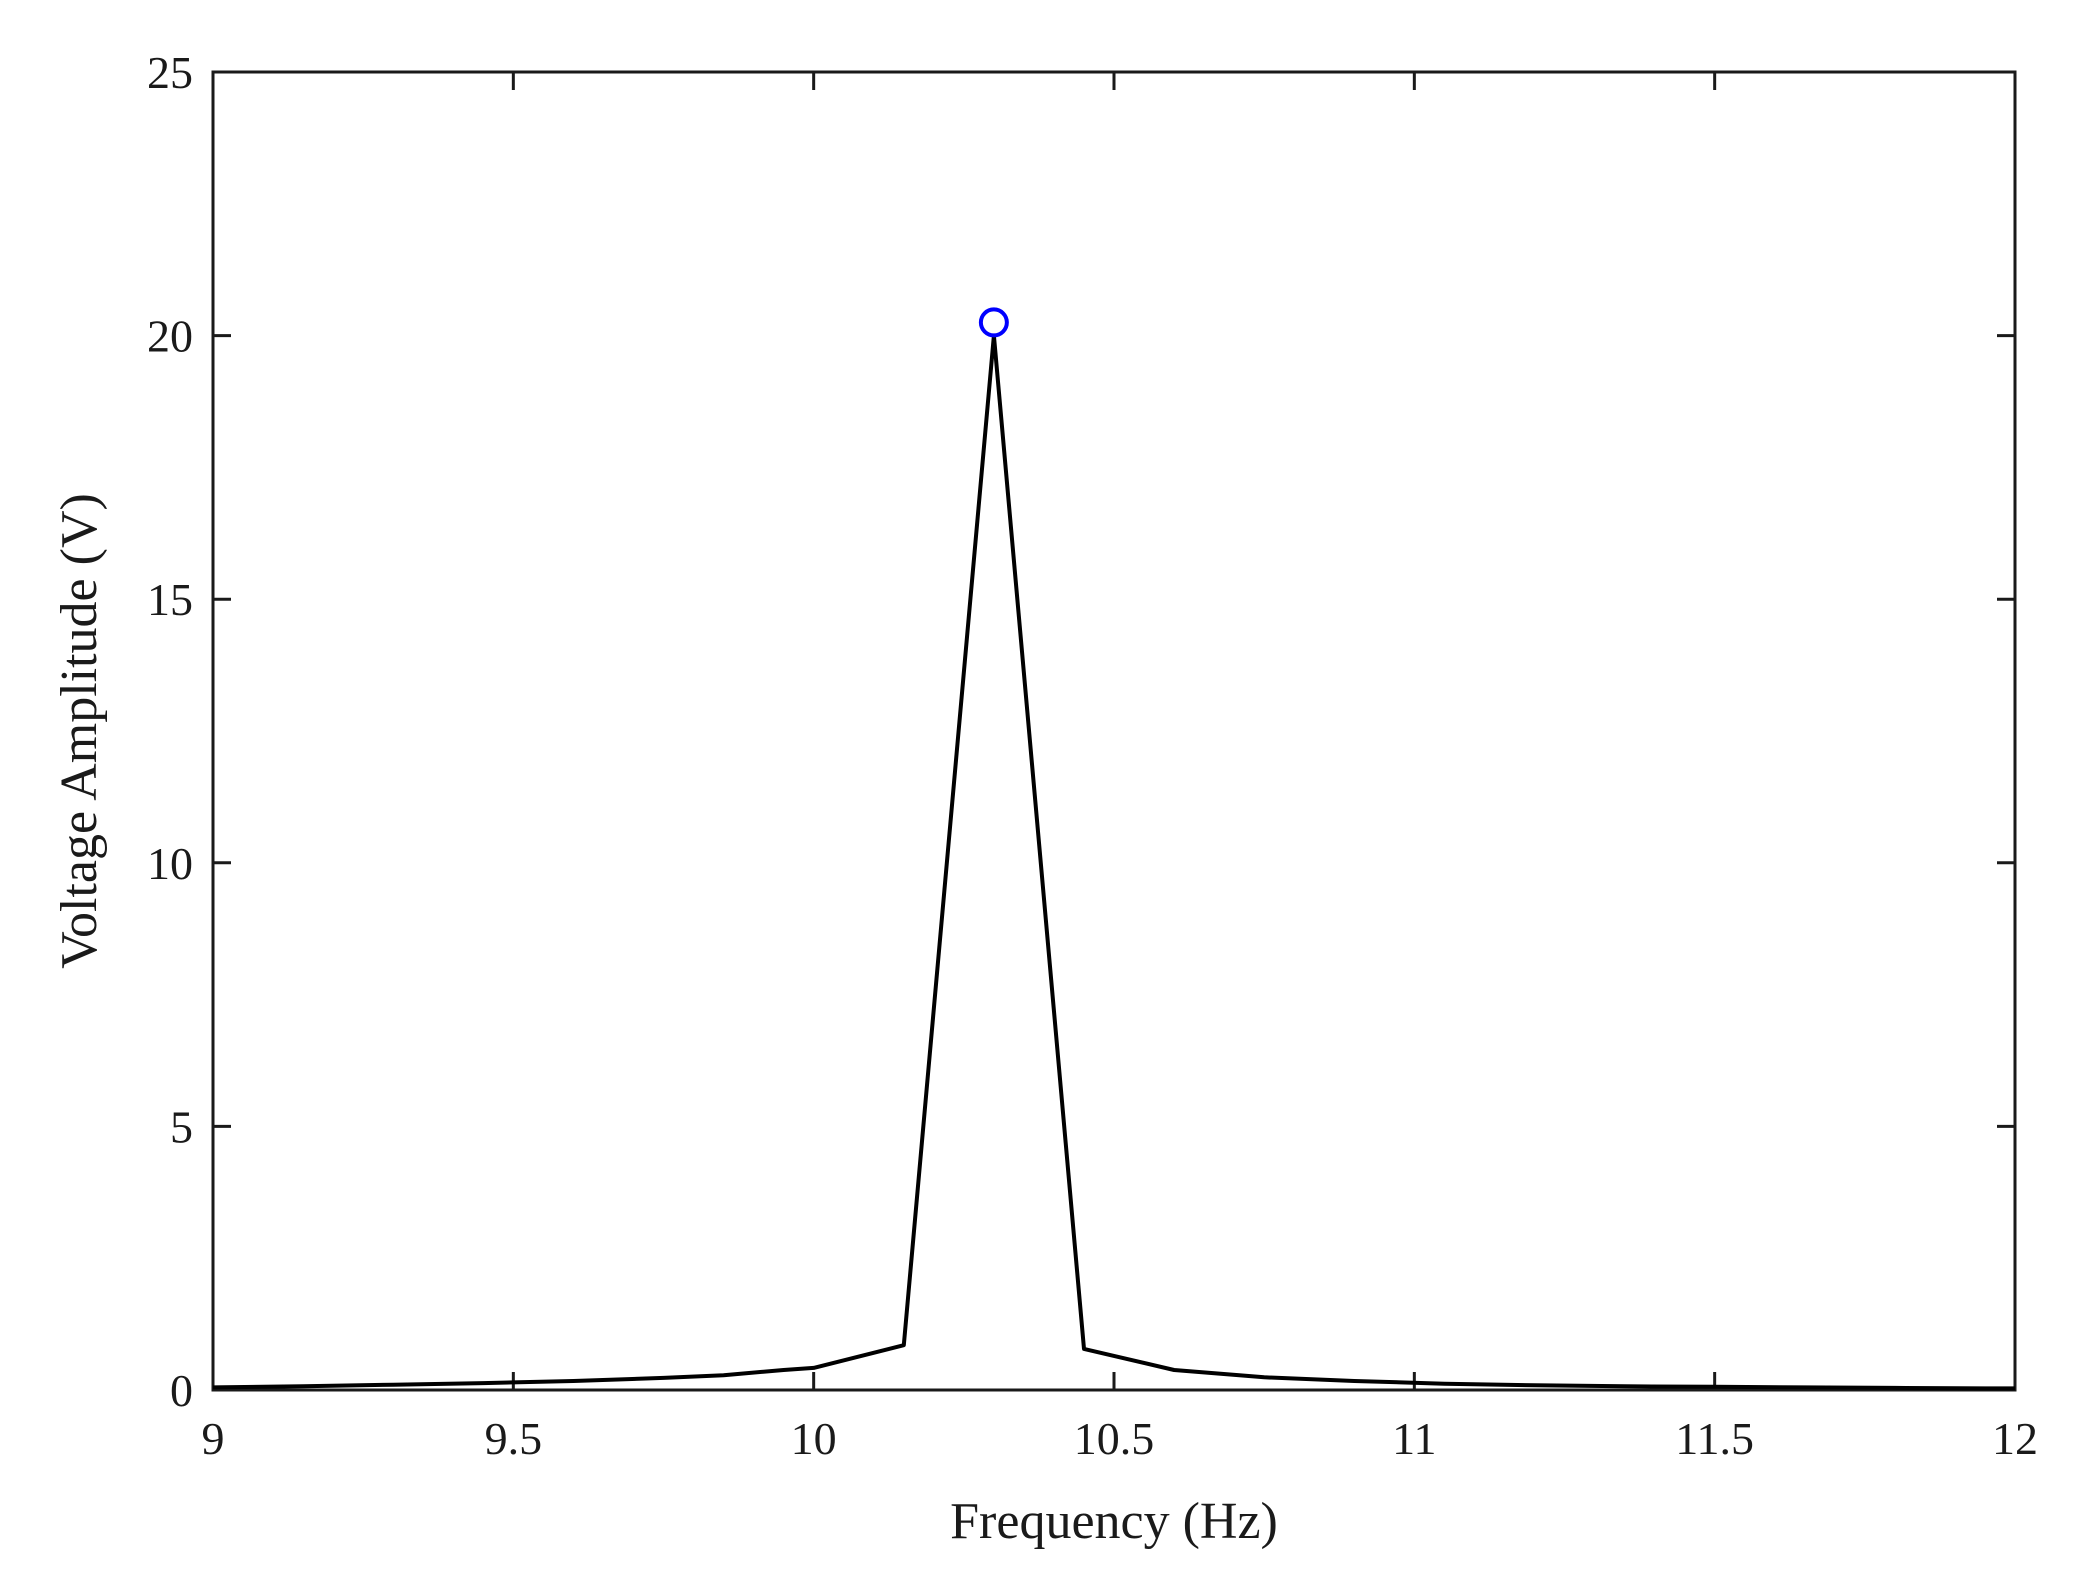 This screenshot has height=1584, width=2082. Describe the element at coordinates (1114, 1521) in the screenshot. I see `x-axis-label: Frequency (Hz)` at that location.